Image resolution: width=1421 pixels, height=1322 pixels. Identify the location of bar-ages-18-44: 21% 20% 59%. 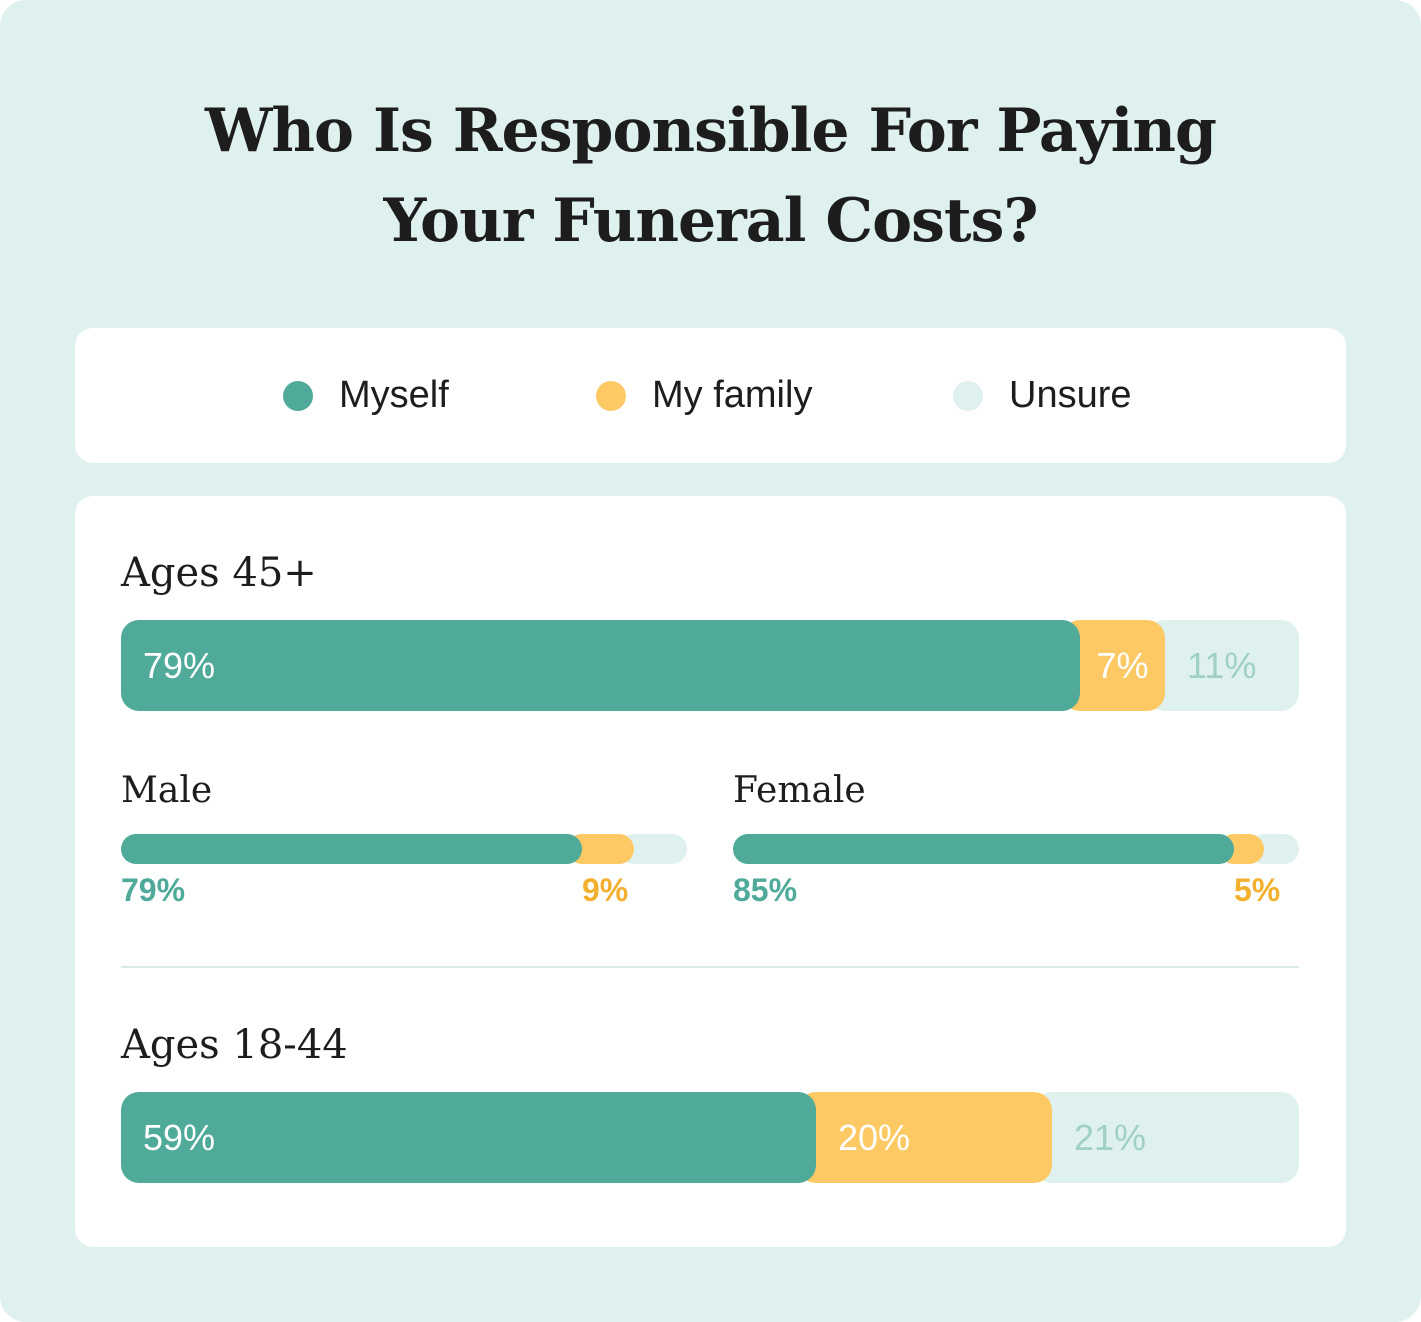
(710, 1137).